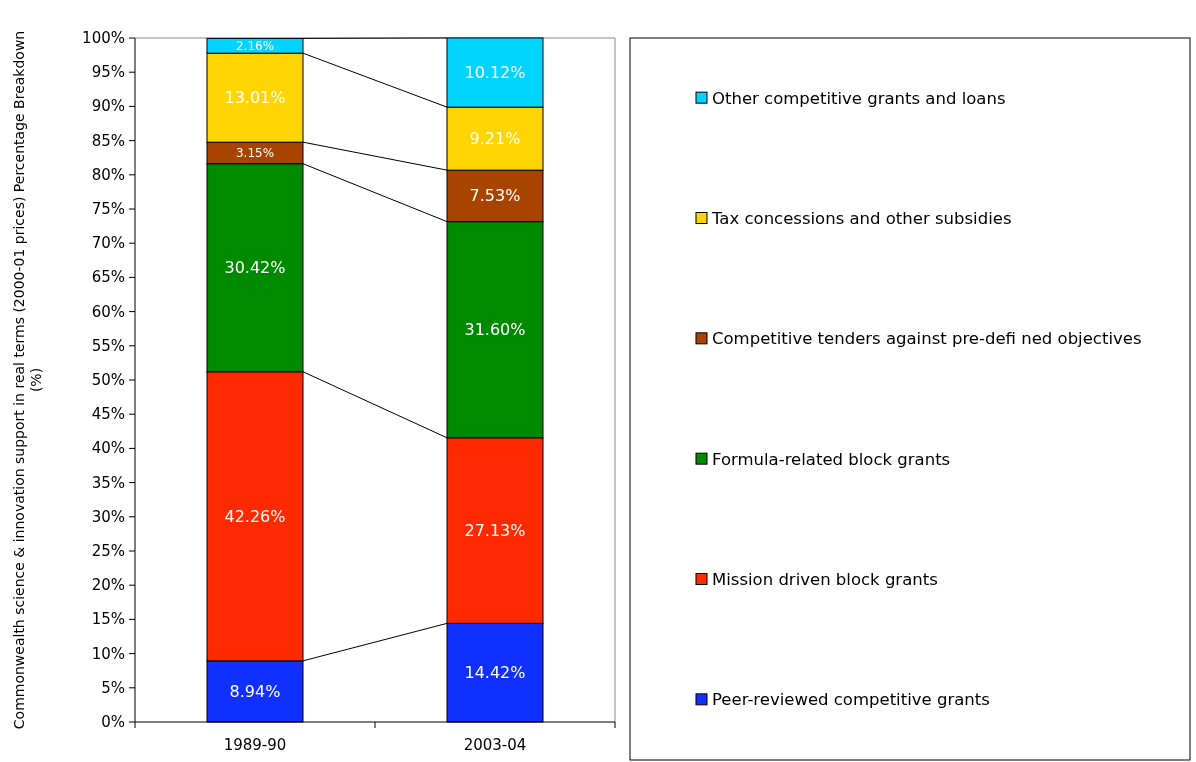  What do you see at coordinates (108, 551) in the screenshot?
I see `y-tick-label: 25%` at bounding box center [108, 551].